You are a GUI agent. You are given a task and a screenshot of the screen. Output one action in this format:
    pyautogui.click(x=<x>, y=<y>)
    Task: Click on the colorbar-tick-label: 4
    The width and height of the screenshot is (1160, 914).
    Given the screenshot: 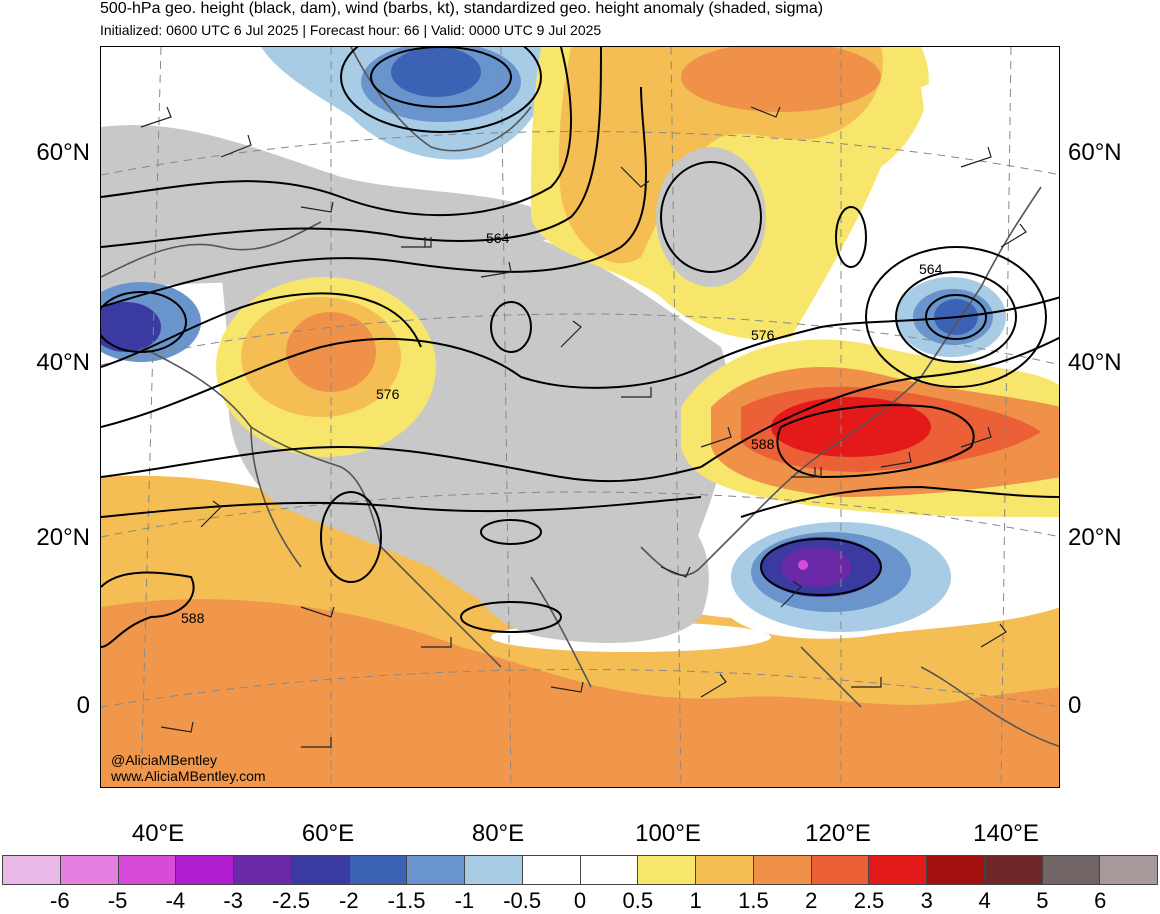 What is the action you would take?
    pyautogui.click(x=984, y=900)
    